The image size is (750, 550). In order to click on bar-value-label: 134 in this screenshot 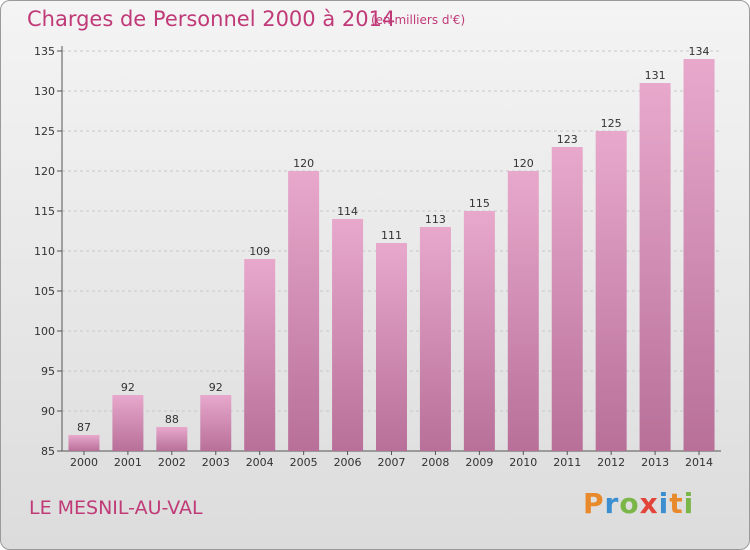, I will do `click(699, 51)`.